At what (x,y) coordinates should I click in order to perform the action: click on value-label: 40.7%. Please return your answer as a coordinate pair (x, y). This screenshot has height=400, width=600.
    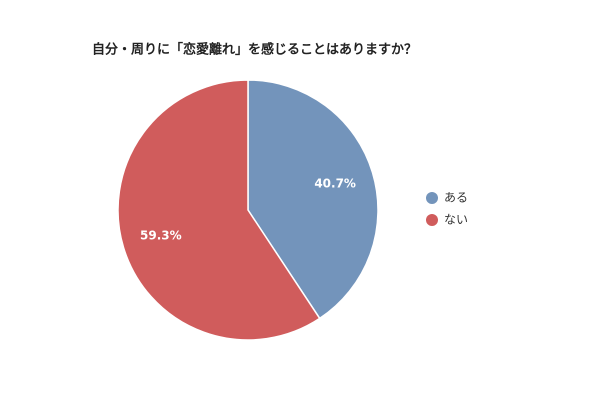
    Looking at the image, I should click on (335, 183).